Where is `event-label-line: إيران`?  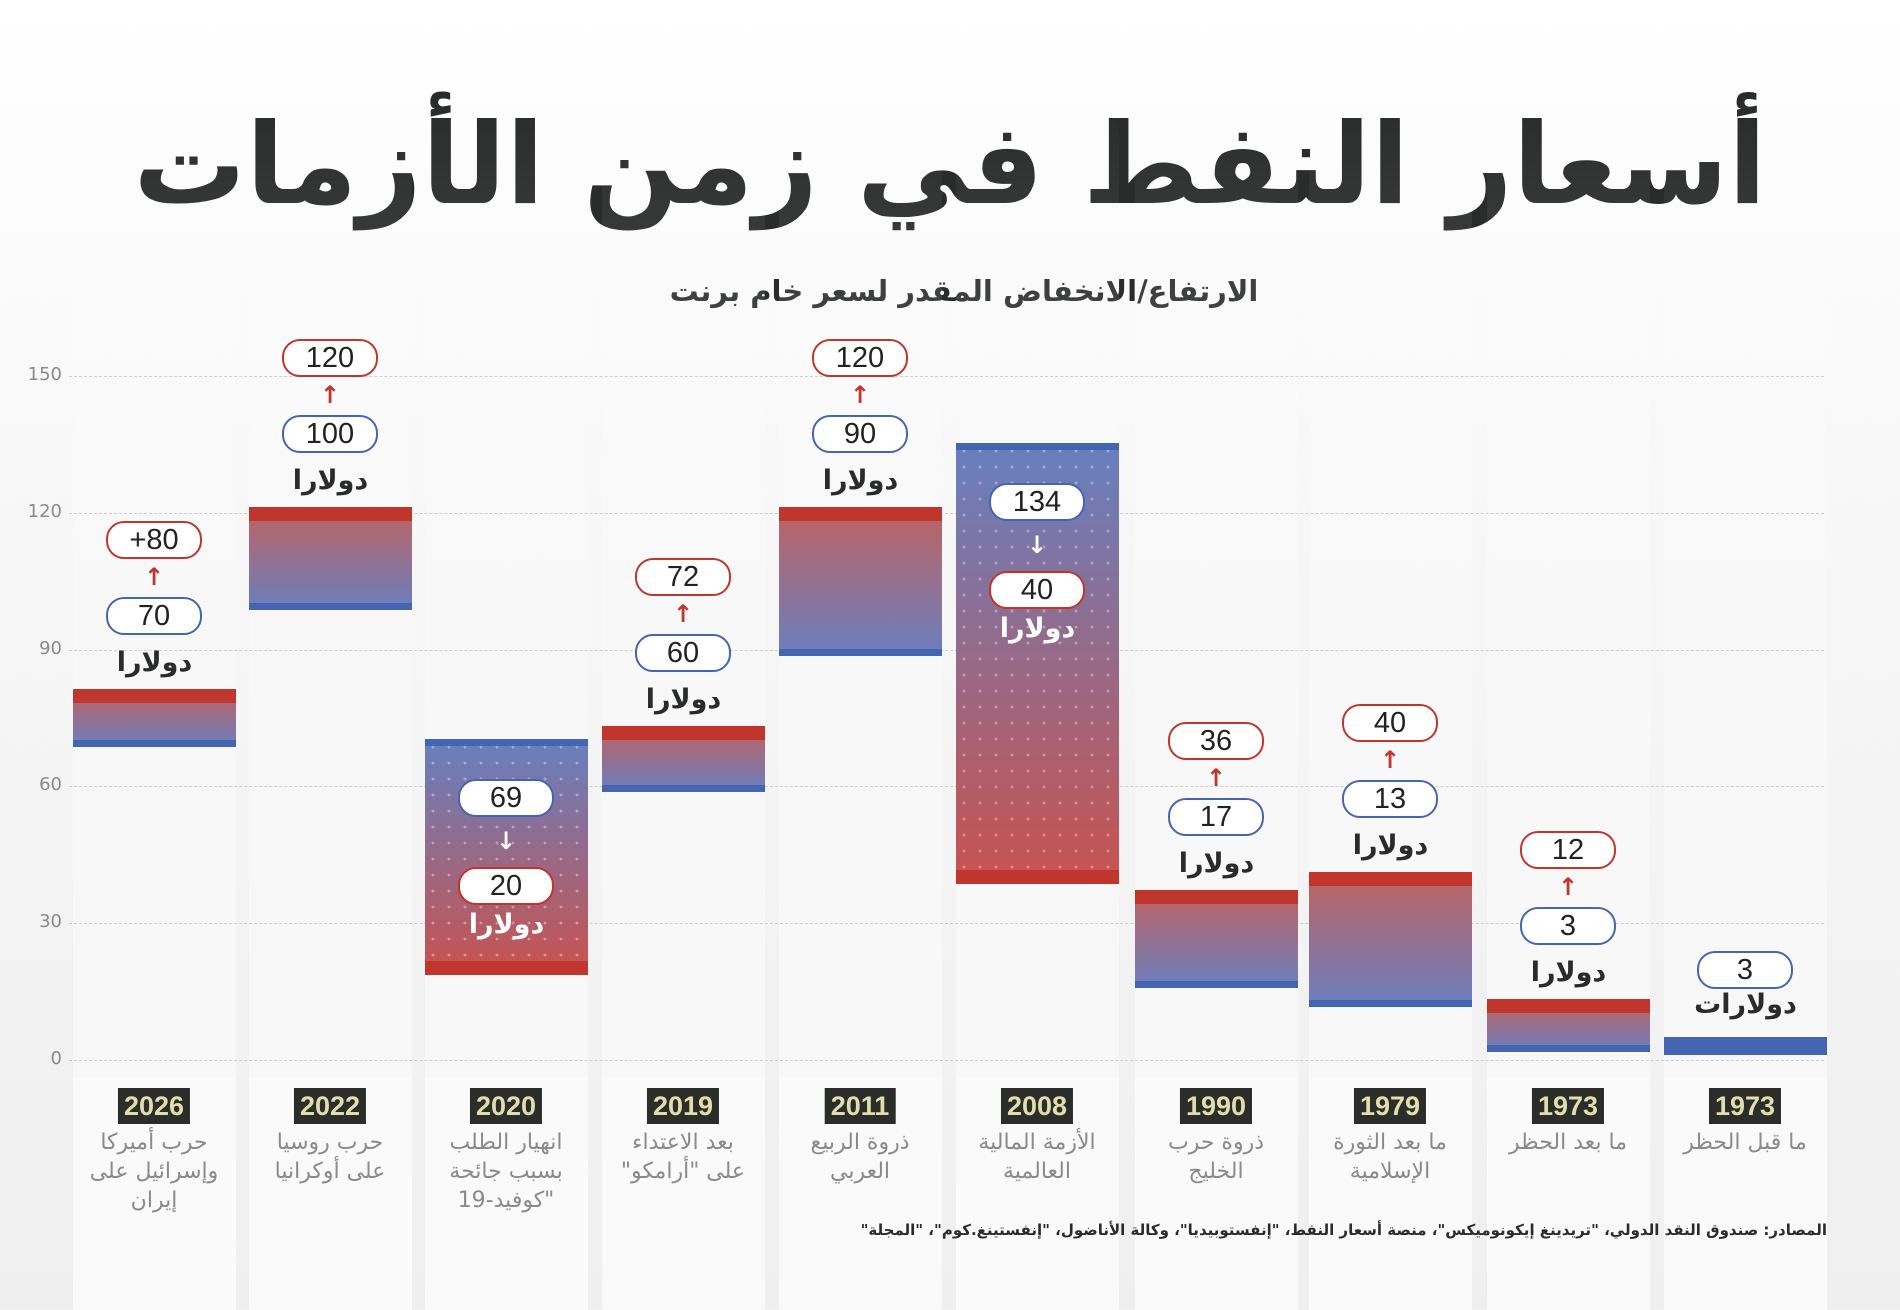 event-label-line: إيران is located at coordinates (154, 1200).